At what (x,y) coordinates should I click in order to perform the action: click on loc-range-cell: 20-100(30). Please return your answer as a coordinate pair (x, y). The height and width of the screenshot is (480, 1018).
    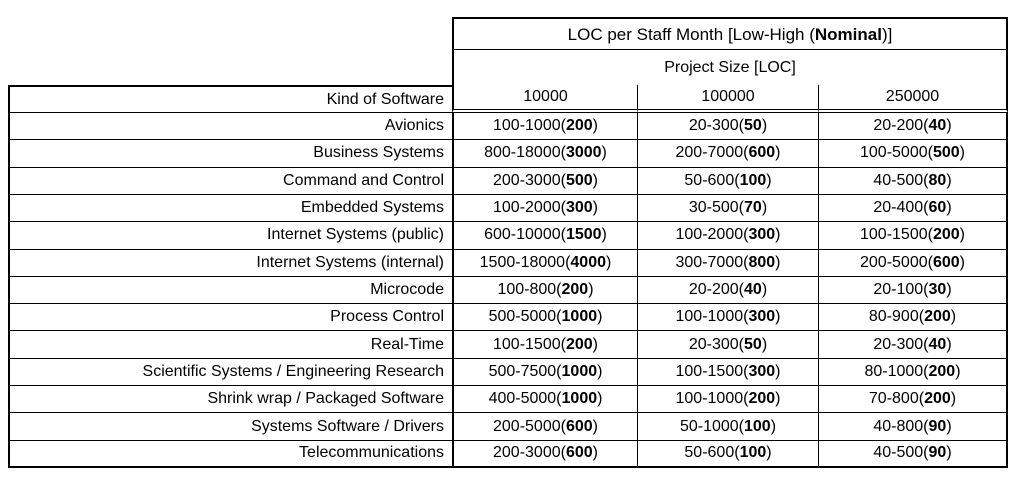
    Looking at the image, I should click on (913, 290).